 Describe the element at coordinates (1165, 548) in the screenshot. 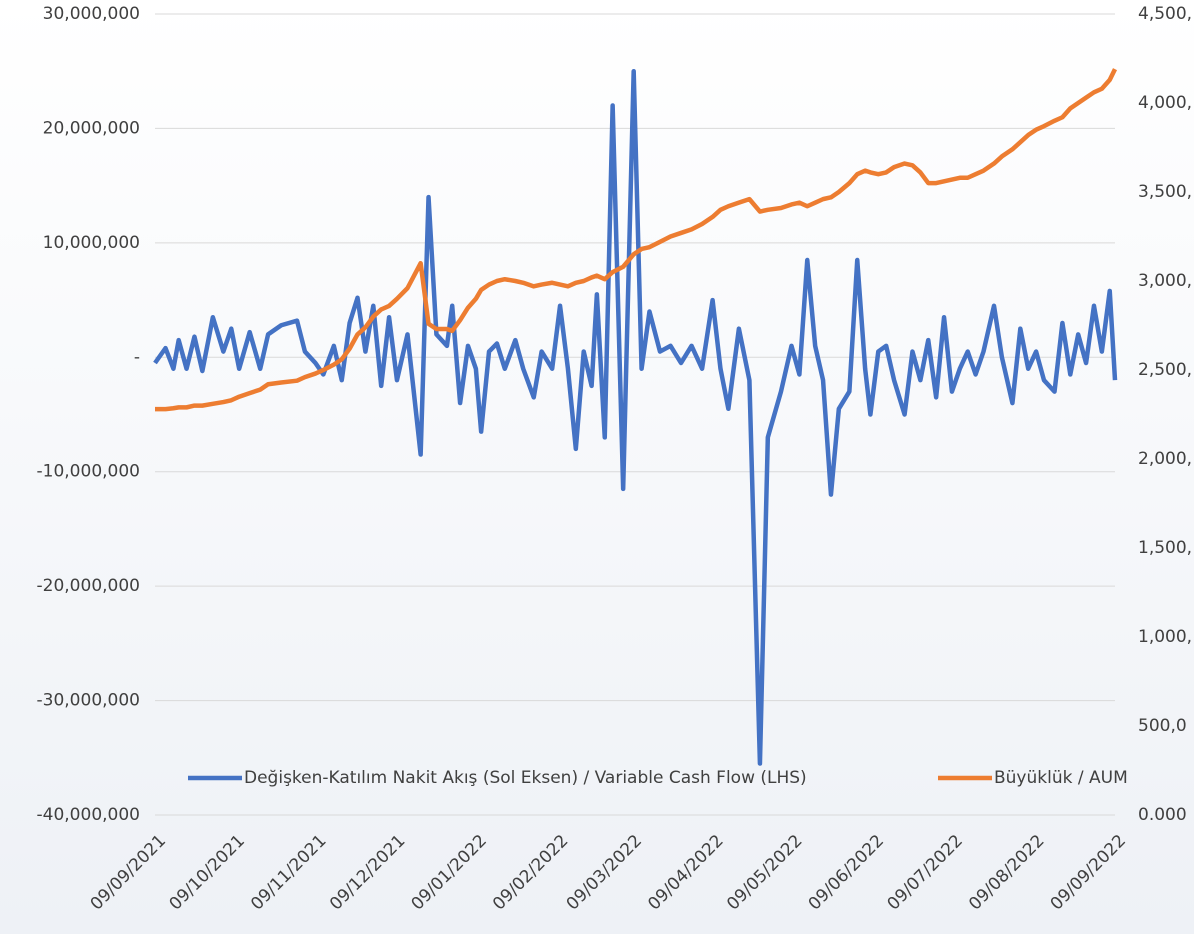

I see `y2-tick-label: 1,500,` at that location.